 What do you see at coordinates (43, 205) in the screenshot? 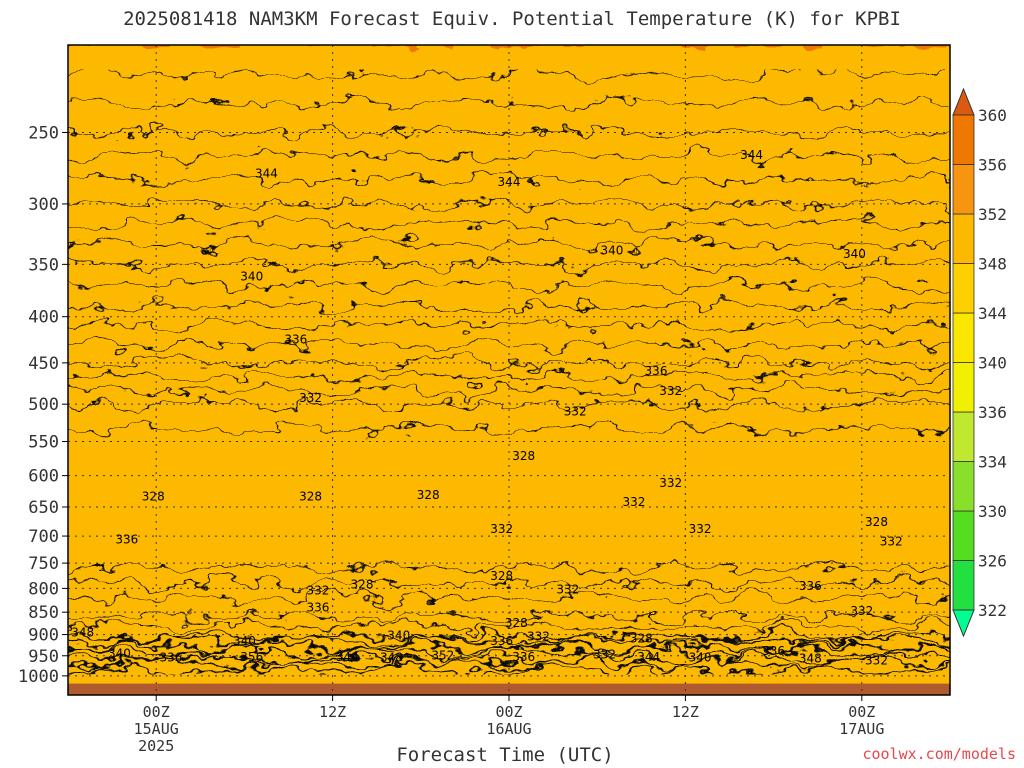
I see `y-tick-label: 300` at bounding box center [43, 205].